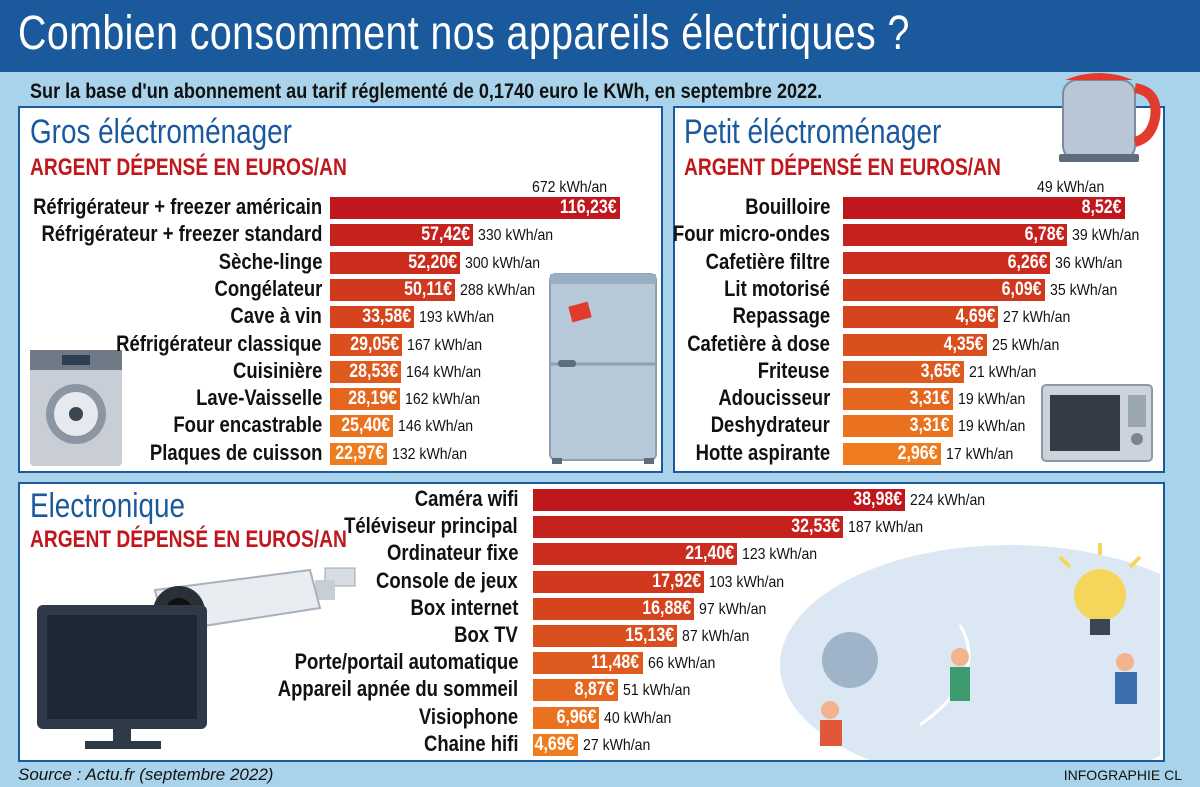 The image size is (1200, 787). What do you see at coordinates (667, 608) in the screenshot?
I see `bar-value-label: 16,88€` at bounding box center [667, 608].